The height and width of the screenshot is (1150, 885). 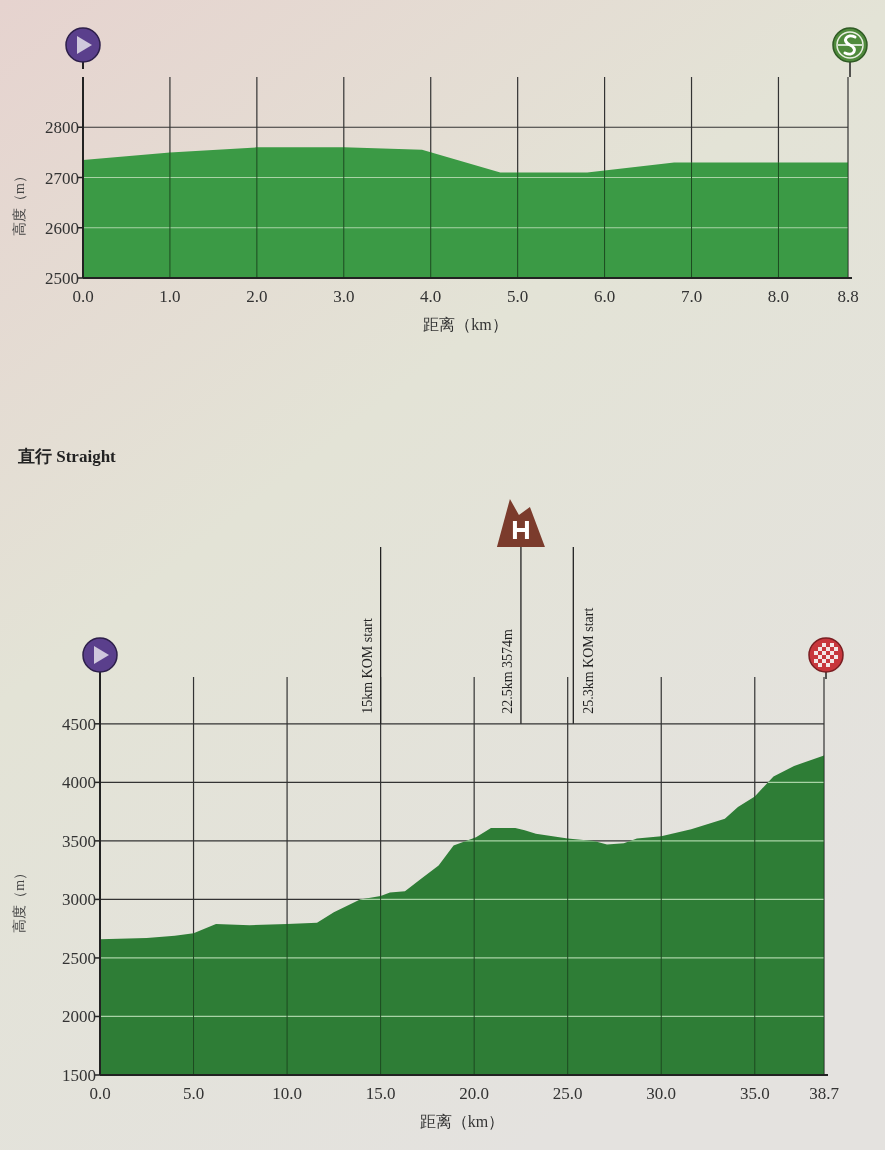 What do you see at coordinates (778, 296) in the screenshot?
I see `x-tick-label: 8.0` at bounding box center [778, 296].